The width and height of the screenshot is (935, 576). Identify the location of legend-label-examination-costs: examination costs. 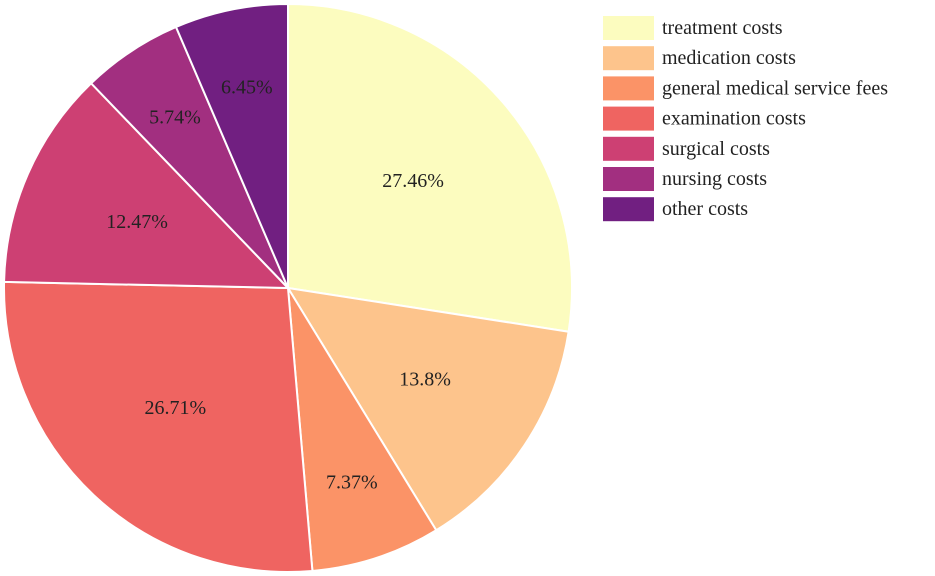
(734, 119).